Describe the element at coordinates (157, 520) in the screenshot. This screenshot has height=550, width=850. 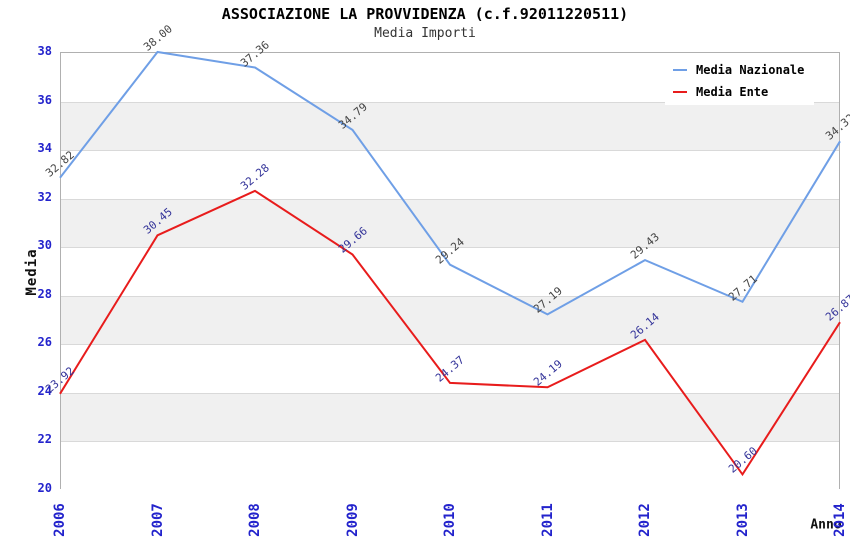
I see `x-tick-label: 2007` at that location.